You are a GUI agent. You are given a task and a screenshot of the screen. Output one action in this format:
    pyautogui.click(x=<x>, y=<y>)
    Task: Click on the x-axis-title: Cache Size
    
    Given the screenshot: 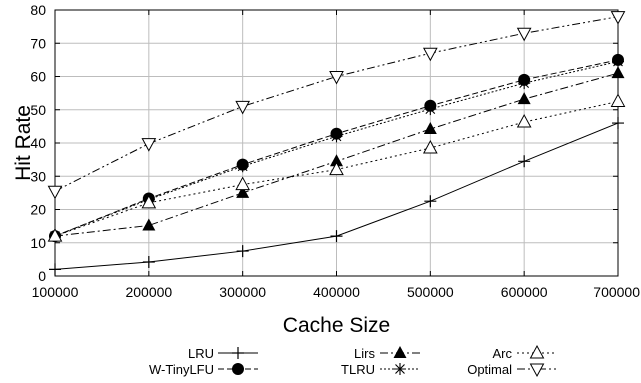 What is the action you would take?
    pyautogui.click(x=336, y=325)
    